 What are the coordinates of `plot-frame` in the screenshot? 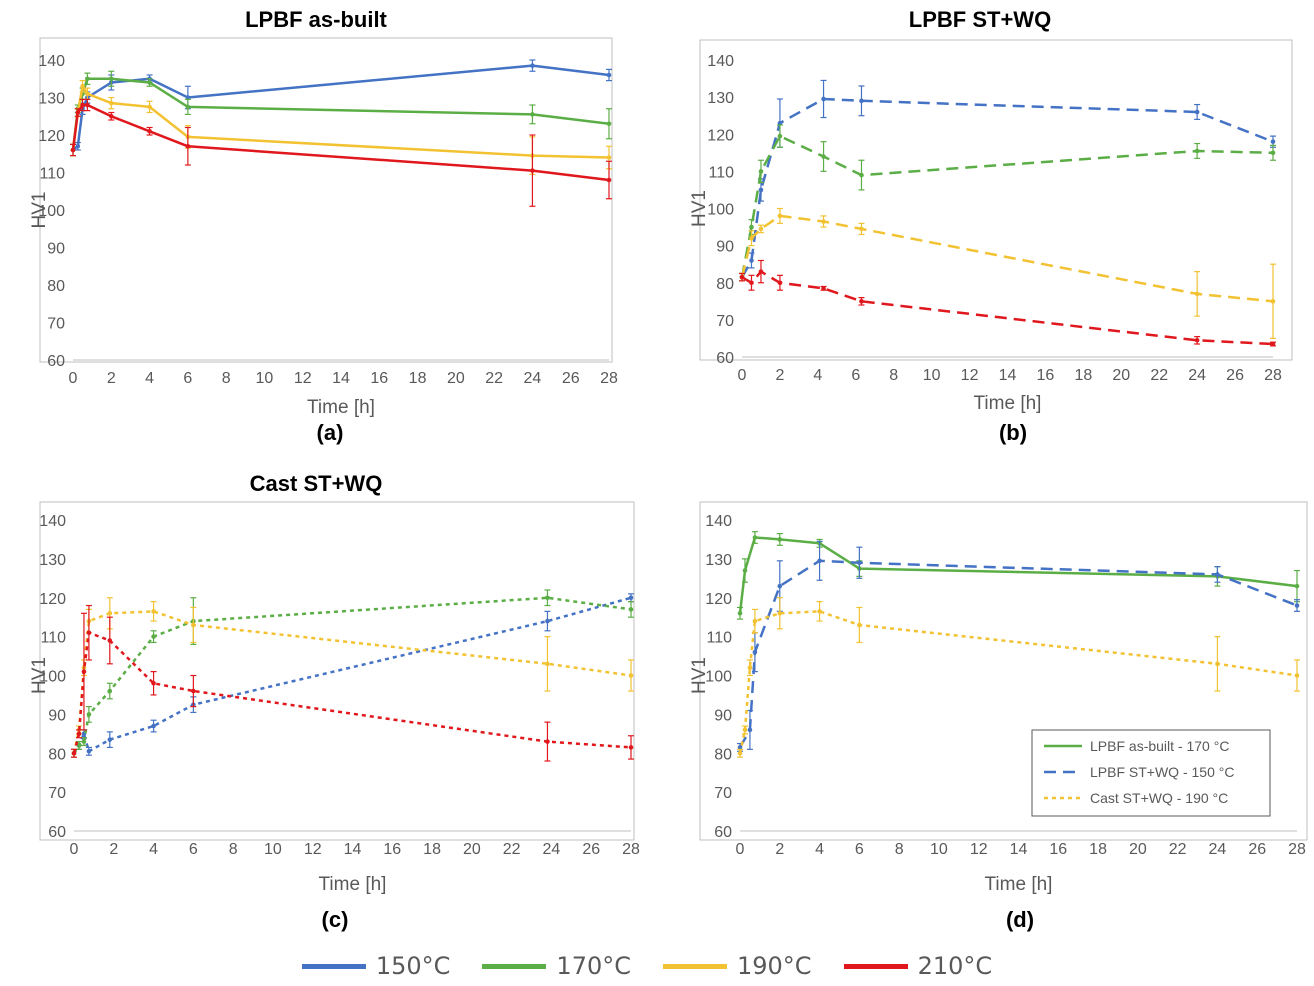 It's located at (326, 200).